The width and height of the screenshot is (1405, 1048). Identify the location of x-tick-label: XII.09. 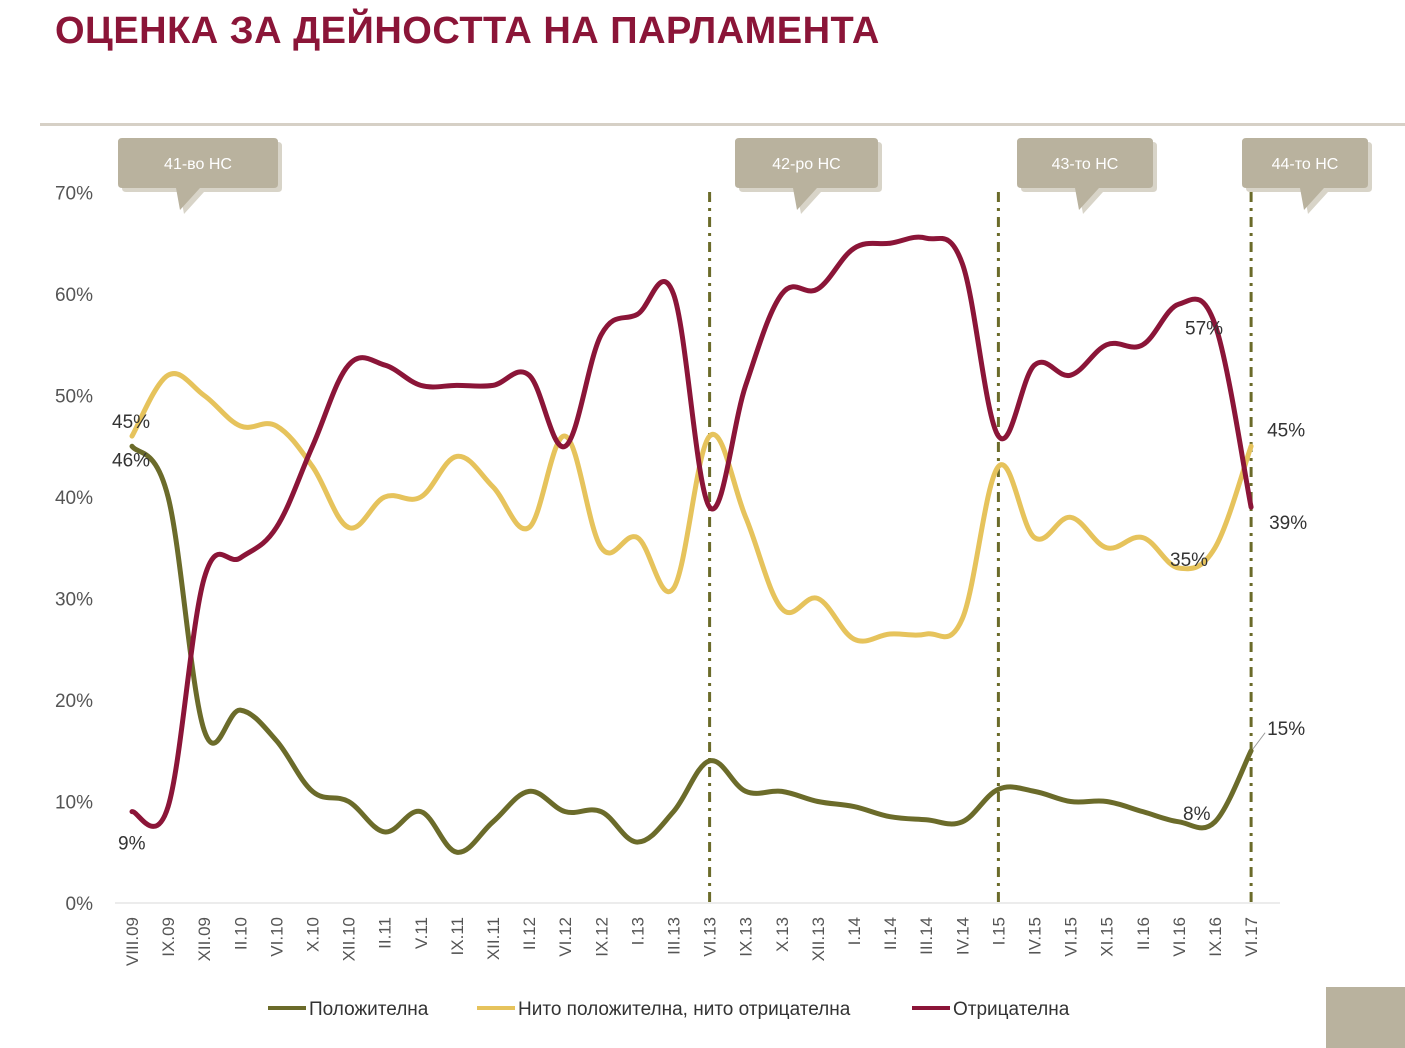
(204, 939).